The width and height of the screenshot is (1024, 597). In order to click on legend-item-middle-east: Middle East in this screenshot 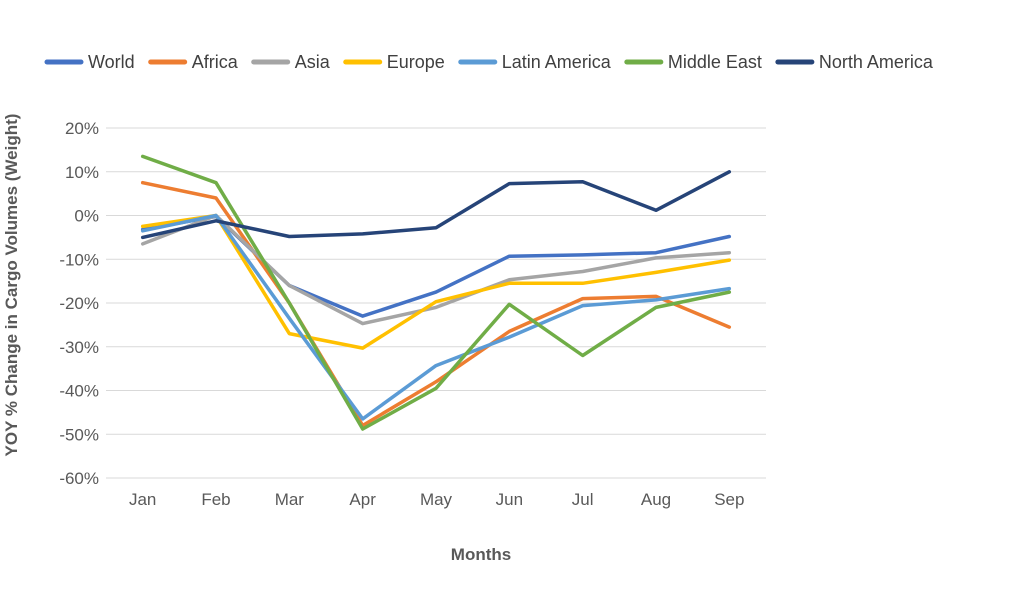, I will do `click(693, 62)`.